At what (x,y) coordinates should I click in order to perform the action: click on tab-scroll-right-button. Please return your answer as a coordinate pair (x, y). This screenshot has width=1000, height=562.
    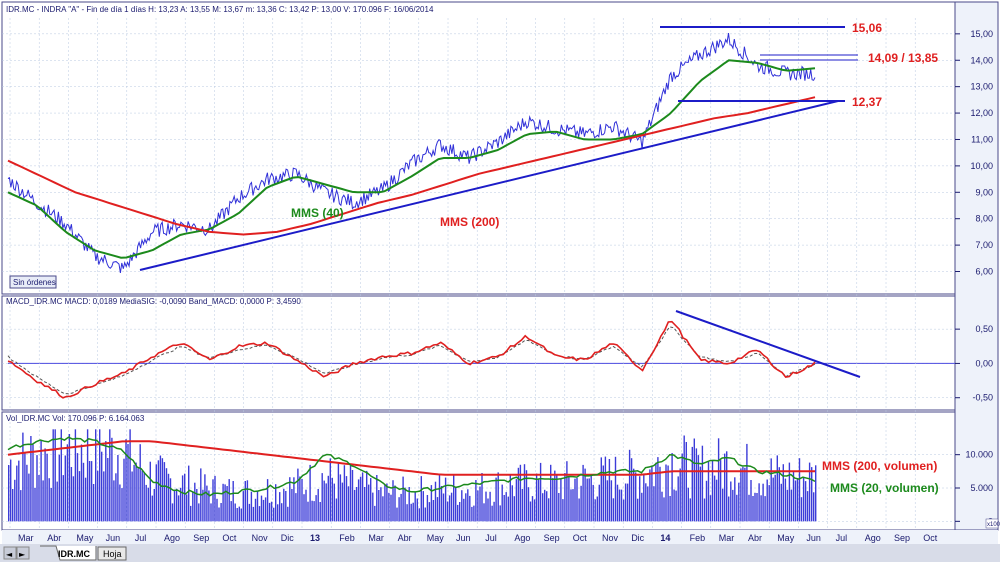
    Looking at the image, I should click on (23, 553).